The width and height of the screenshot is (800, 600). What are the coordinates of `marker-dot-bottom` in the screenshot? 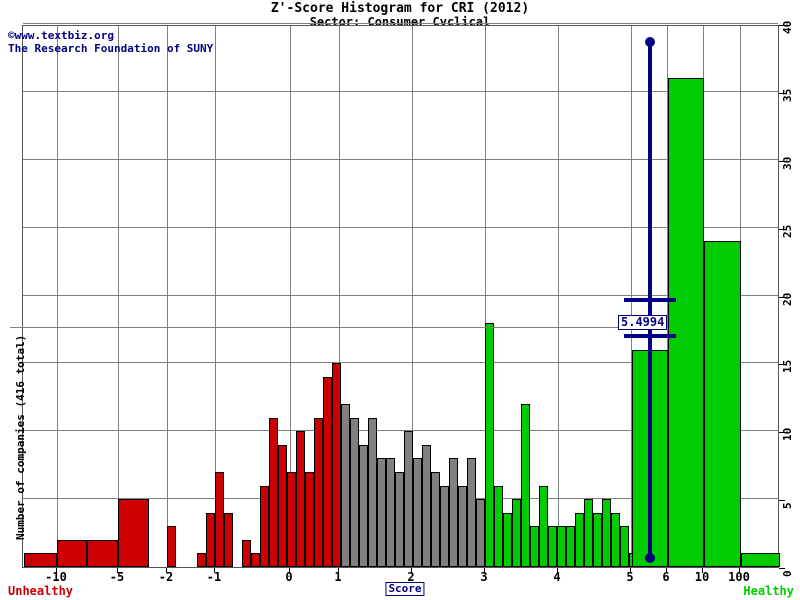 It's located at (650, 558).